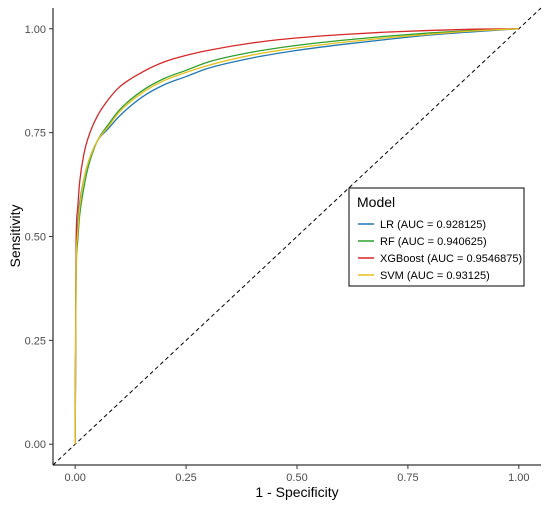  Describe the element at coordinates (435, 276) in the screenshot. I see `legend-label-svm: SVM (AUC = 0.93125)` at that location.